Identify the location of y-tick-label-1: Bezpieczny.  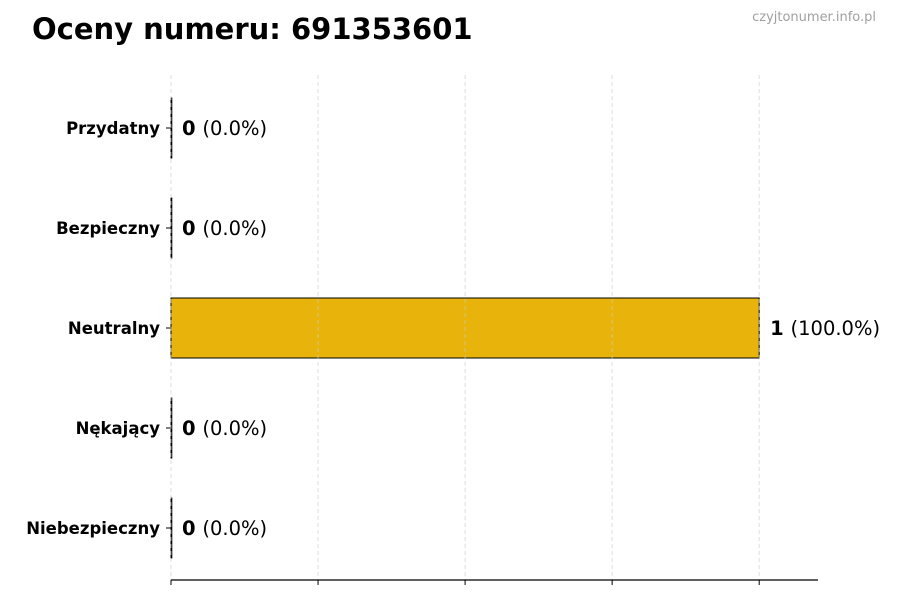
(108, 228).